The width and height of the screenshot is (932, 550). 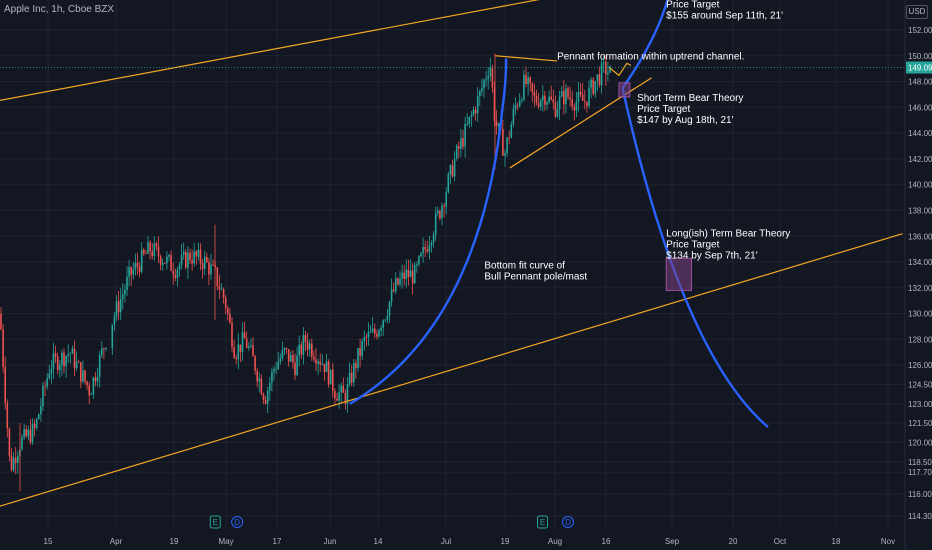 What do you see at coordinates (712, 255) in the screenshot?
I see `annotation-line: $134 by Sep 7th, 21'` at bounding box center [712, 255].